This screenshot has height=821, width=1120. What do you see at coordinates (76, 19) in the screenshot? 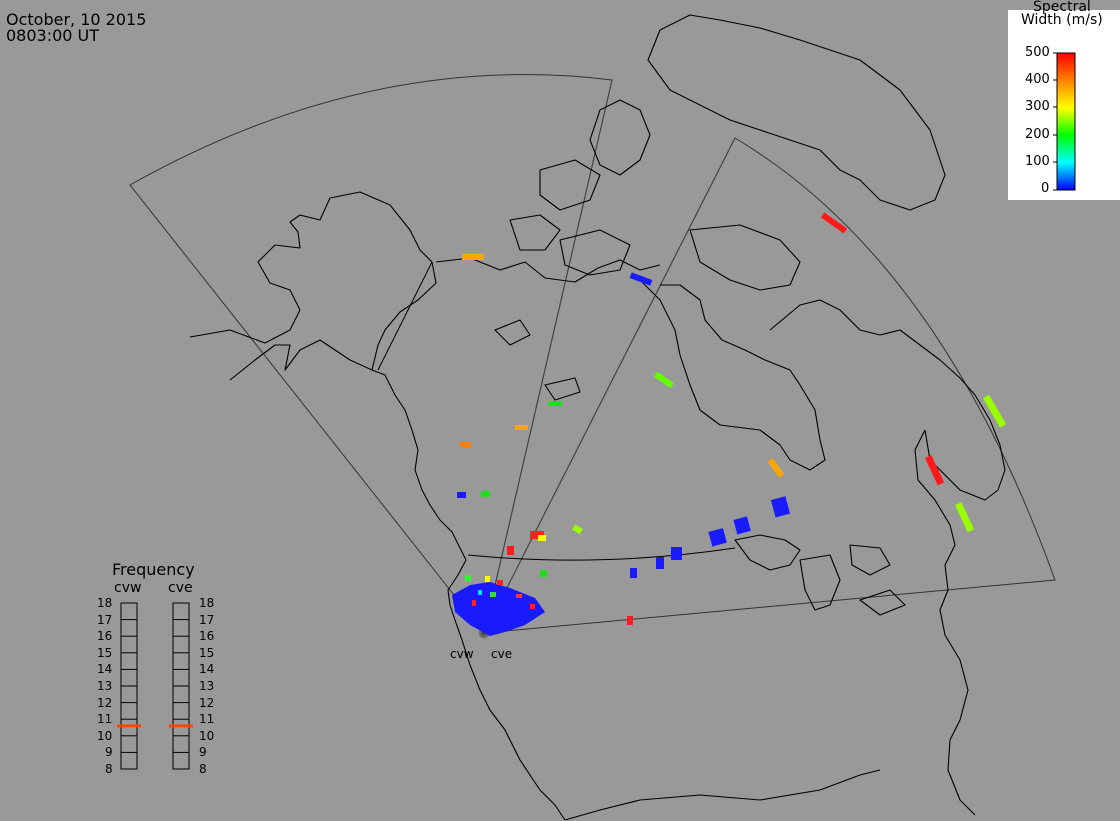
I see `date-label: October, 10 2015` at bounding box center [76, 19].